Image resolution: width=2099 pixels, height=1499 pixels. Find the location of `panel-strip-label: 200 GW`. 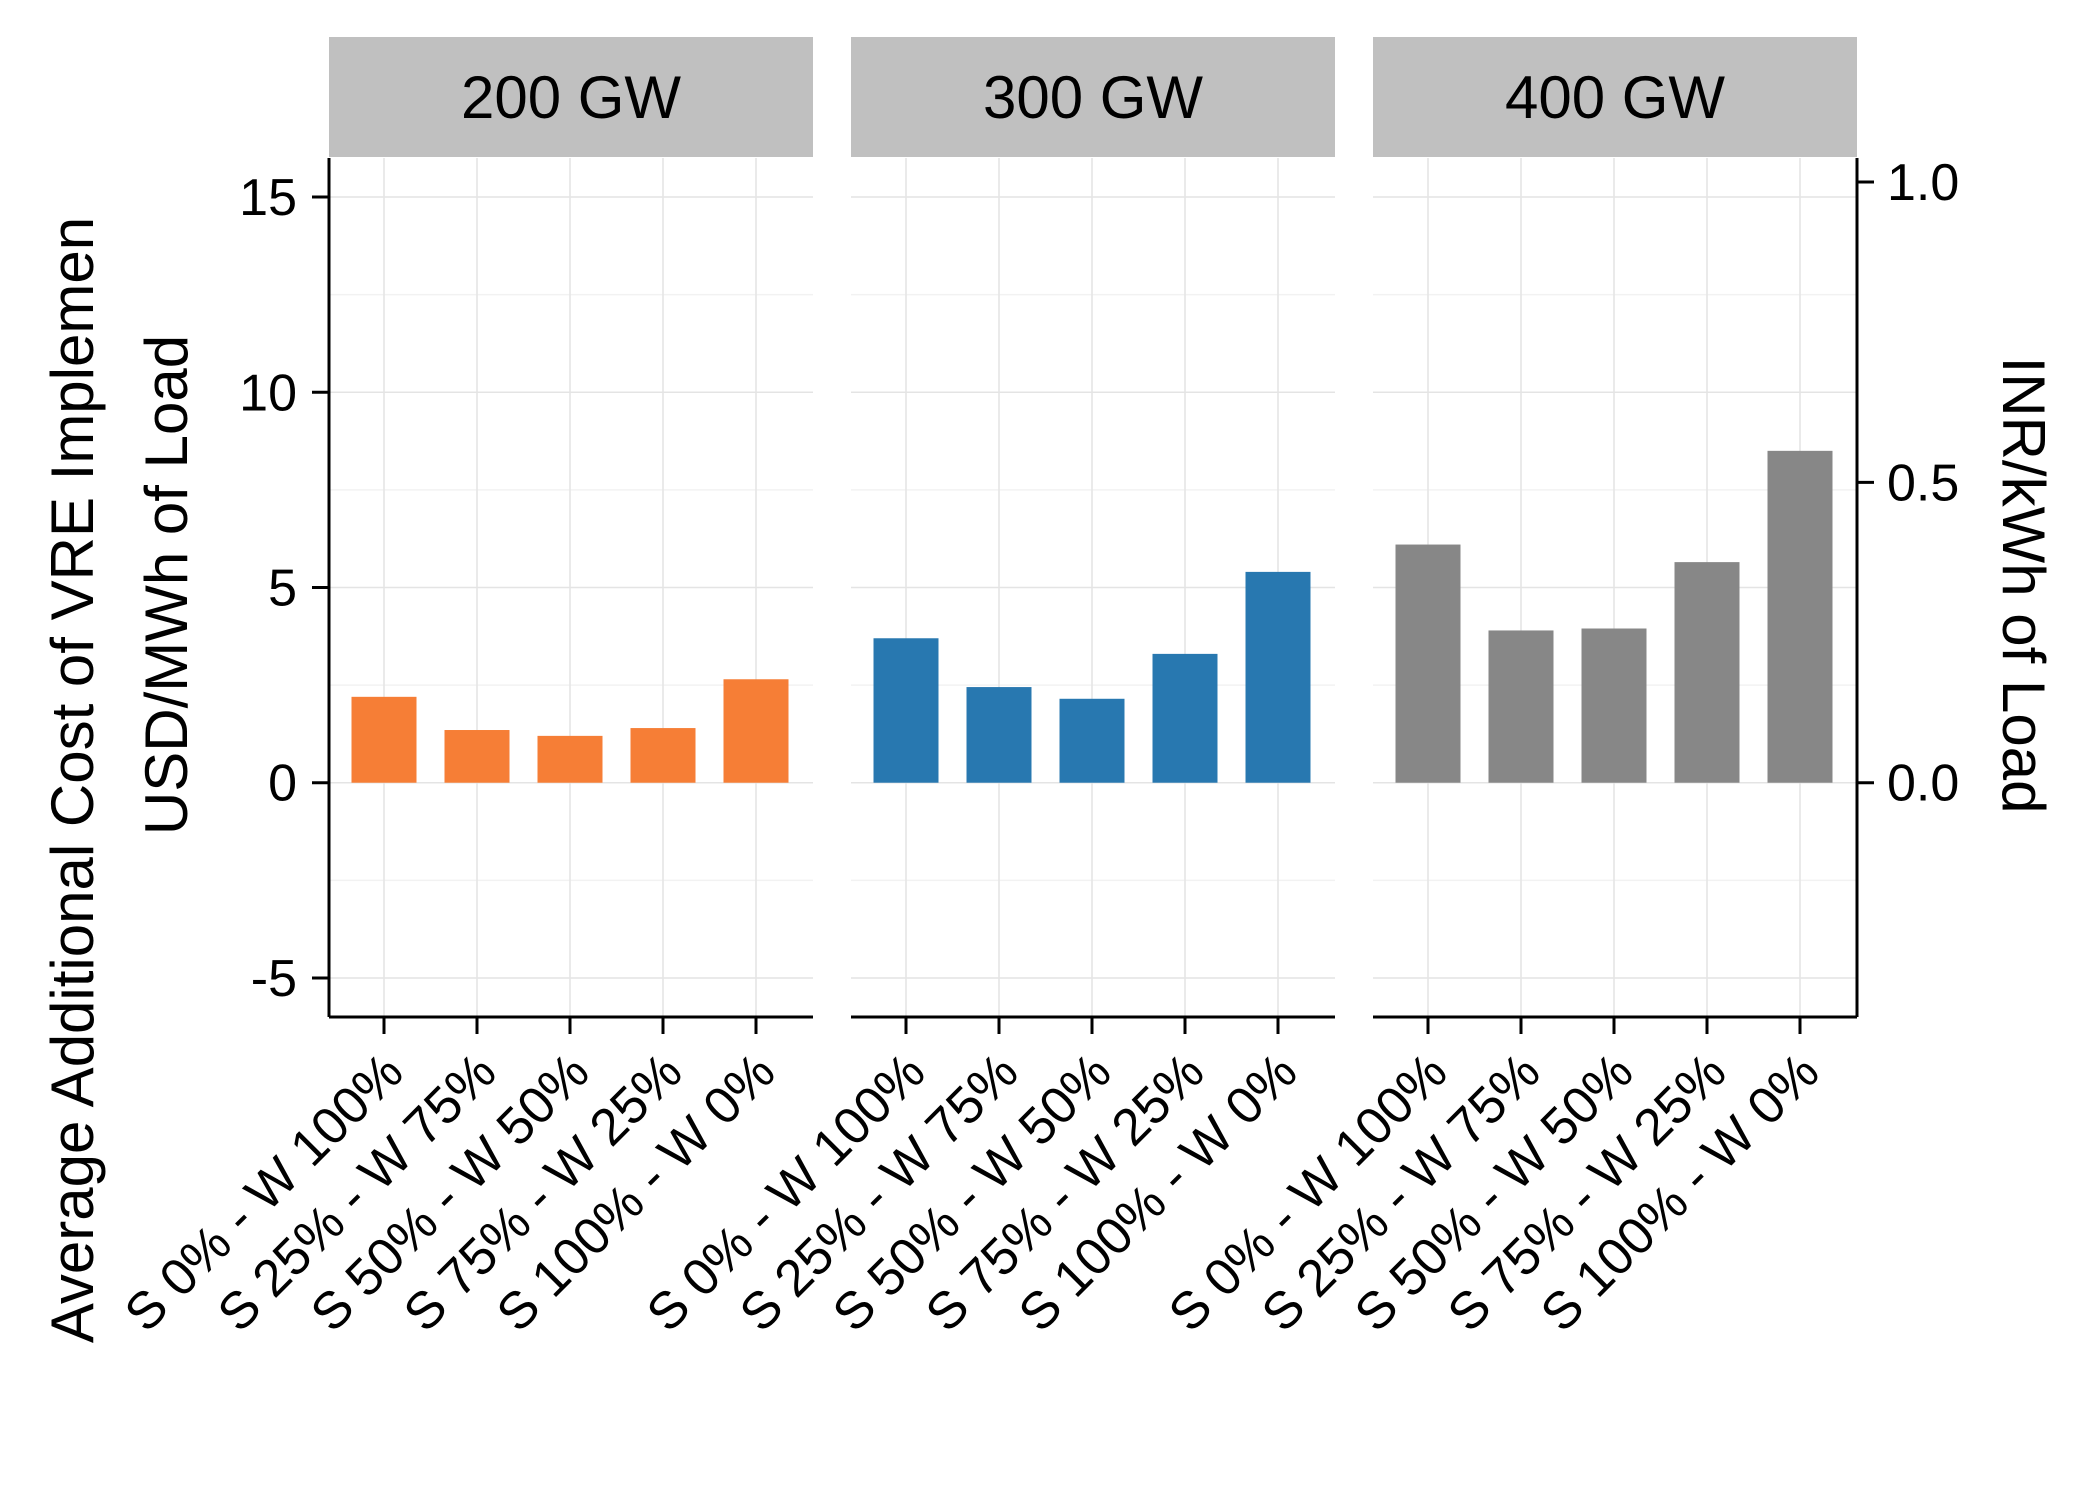

panel-strip-label: 200 GW is located at coordinates (571, 97).